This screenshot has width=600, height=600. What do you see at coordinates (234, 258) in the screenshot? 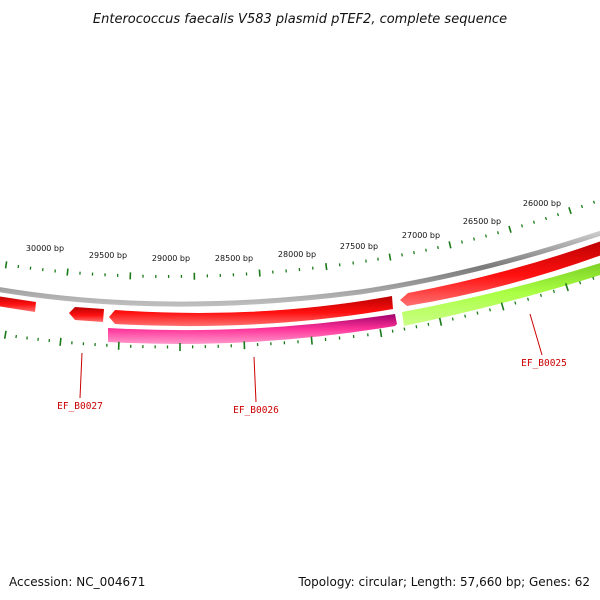
I see `ruler-label: 28500 bp` at bounding box center [234, 258].